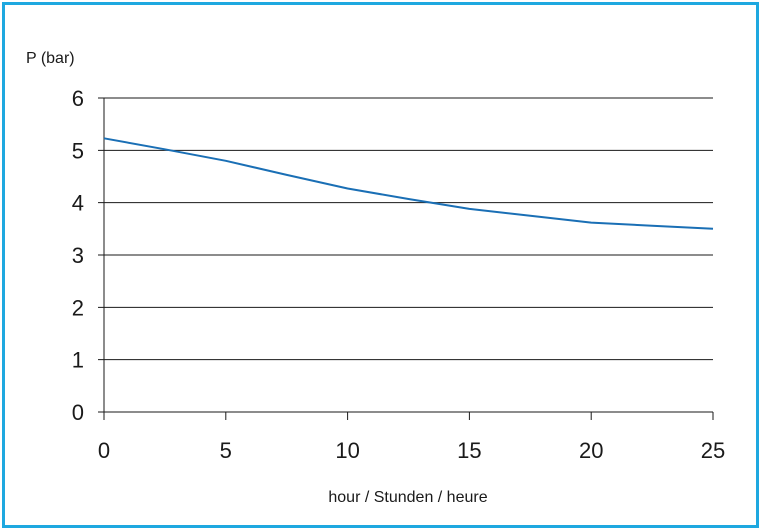 This screenshot has width=761, height=530. I want to click on x-axis-title: hour / Stunden / heure, so click(407, 497).